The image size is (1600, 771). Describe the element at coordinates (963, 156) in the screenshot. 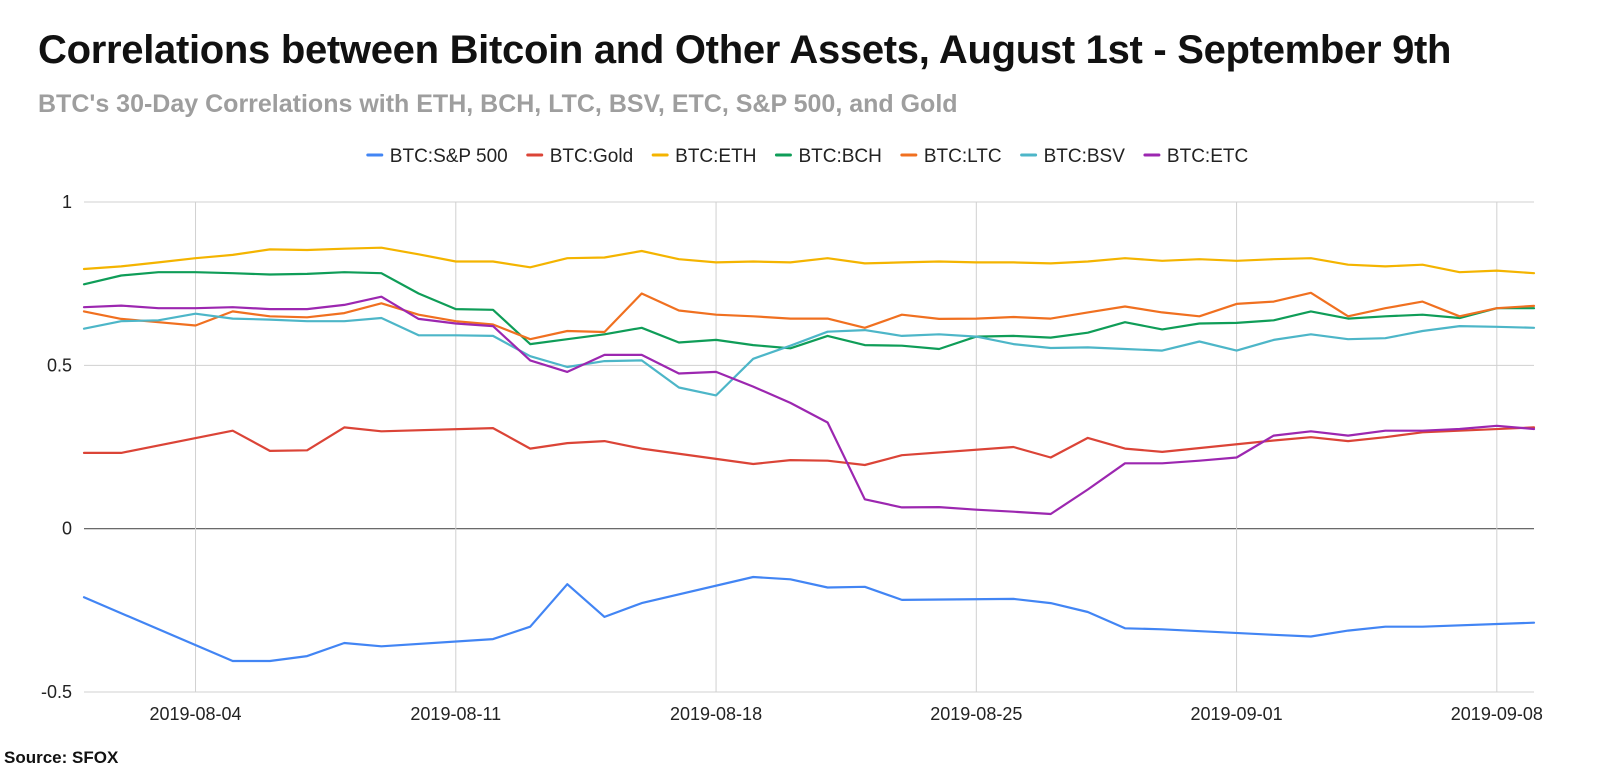

I see `legend-label: BTC:LTC` at that location.